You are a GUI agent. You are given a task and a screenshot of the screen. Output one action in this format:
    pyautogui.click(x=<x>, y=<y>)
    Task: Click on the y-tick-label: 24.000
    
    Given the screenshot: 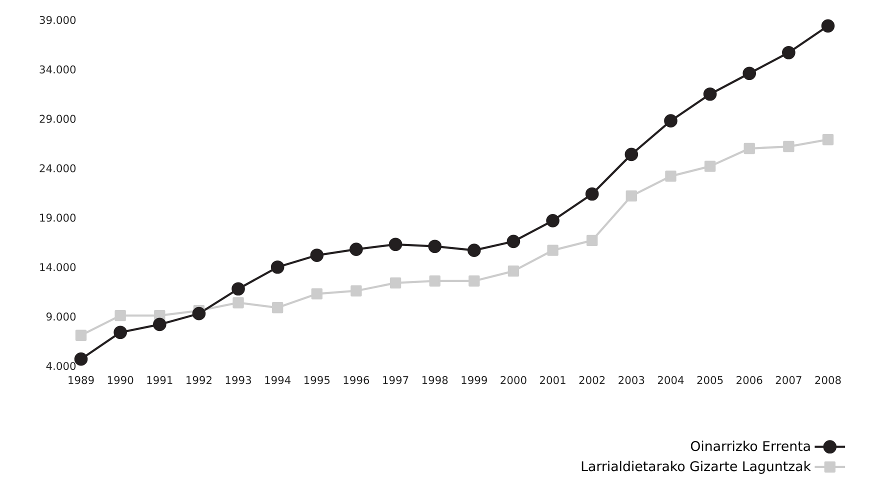 What is the action you would take?
    pyautogui.click(x=58, y=168)
    